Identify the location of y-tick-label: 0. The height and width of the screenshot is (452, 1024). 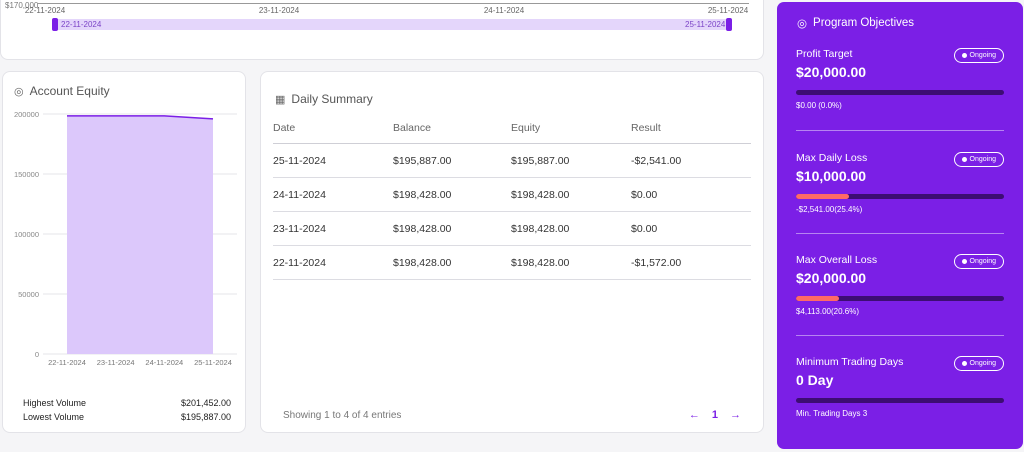
(37, 354).